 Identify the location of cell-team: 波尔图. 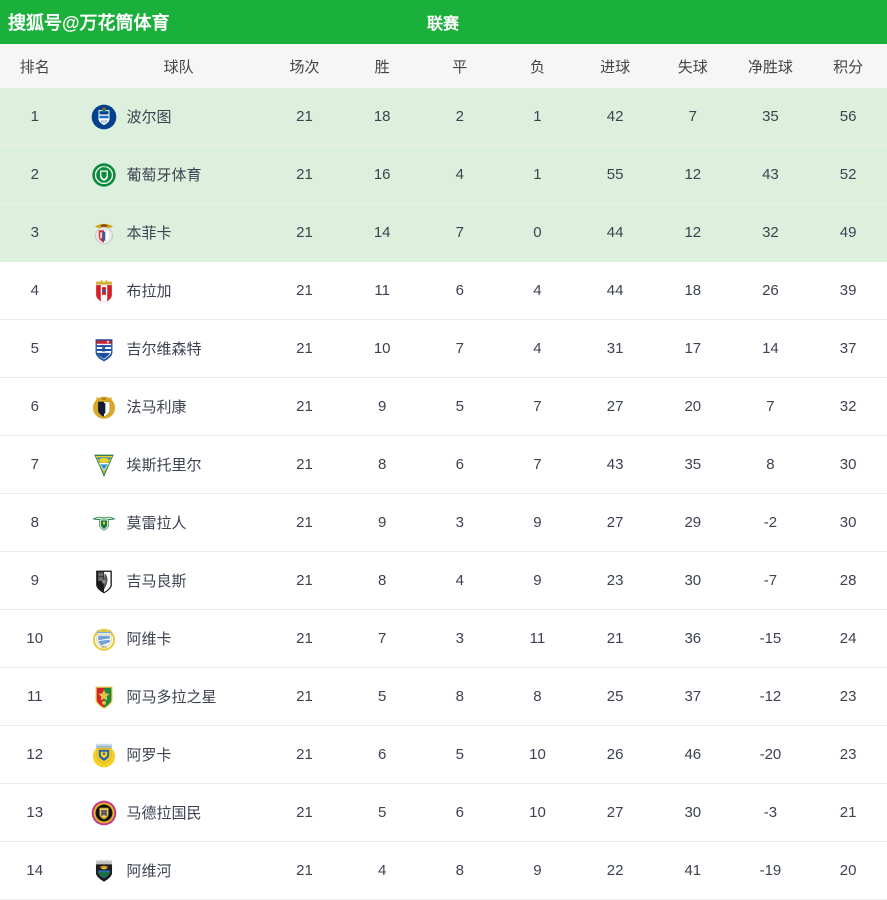
(167, 117).